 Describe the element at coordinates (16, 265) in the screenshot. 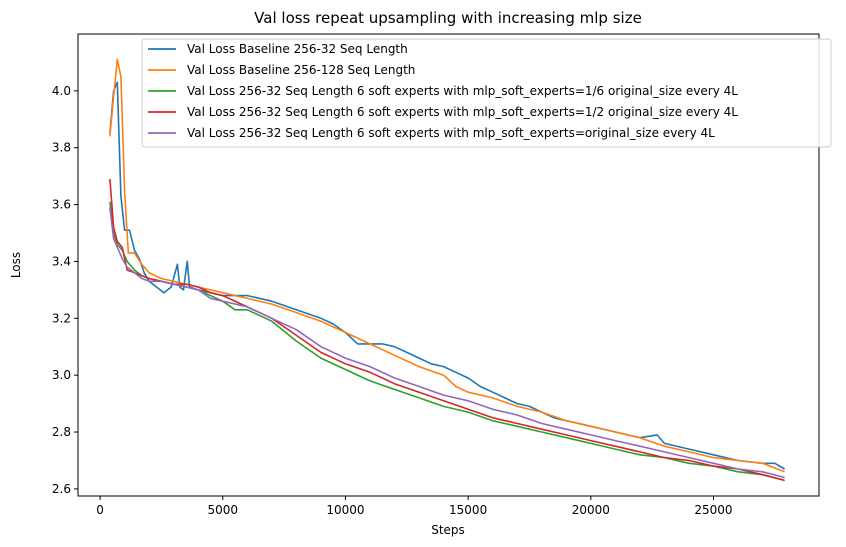

I see `y-axis-label: Loss` at that location.